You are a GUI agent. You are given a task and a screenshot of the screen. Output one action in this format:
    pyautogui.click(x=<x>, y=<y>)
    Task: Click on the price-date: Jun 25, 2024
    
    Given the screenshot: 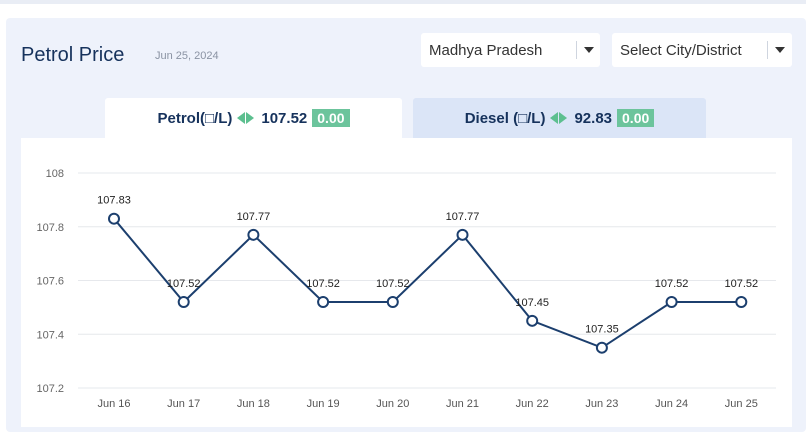 What is the action you would take?
    pyautogui.click(x=187, y=56)
    